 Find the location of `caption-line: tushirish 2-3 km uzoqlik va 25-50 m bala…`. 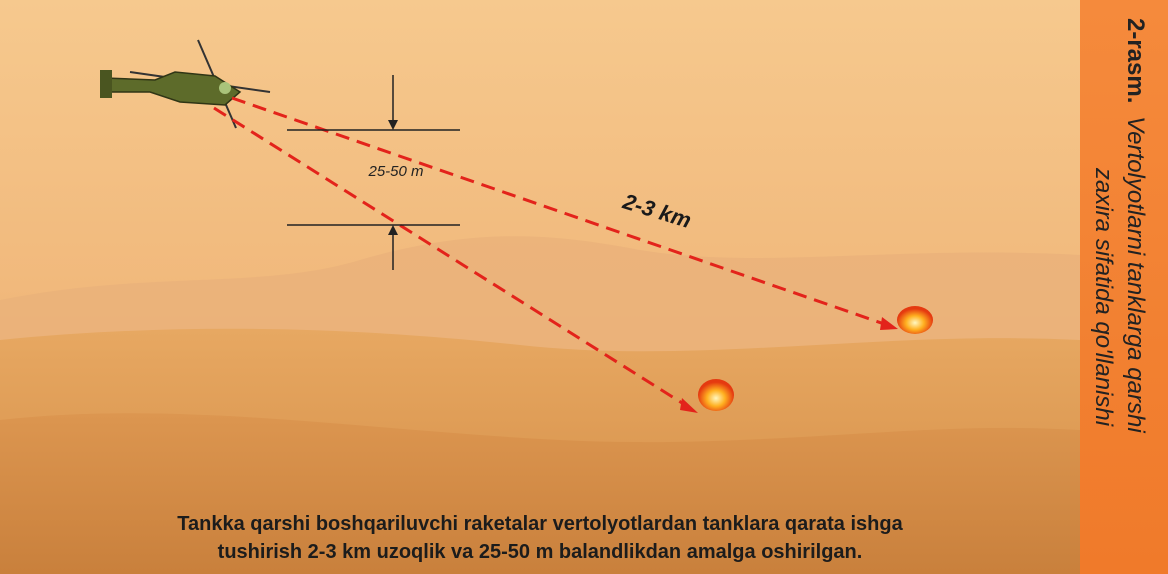

caption-line: tushirish 2-3 km uzoqlik va 25-50 m bala… is located at coordinates (540, 552).